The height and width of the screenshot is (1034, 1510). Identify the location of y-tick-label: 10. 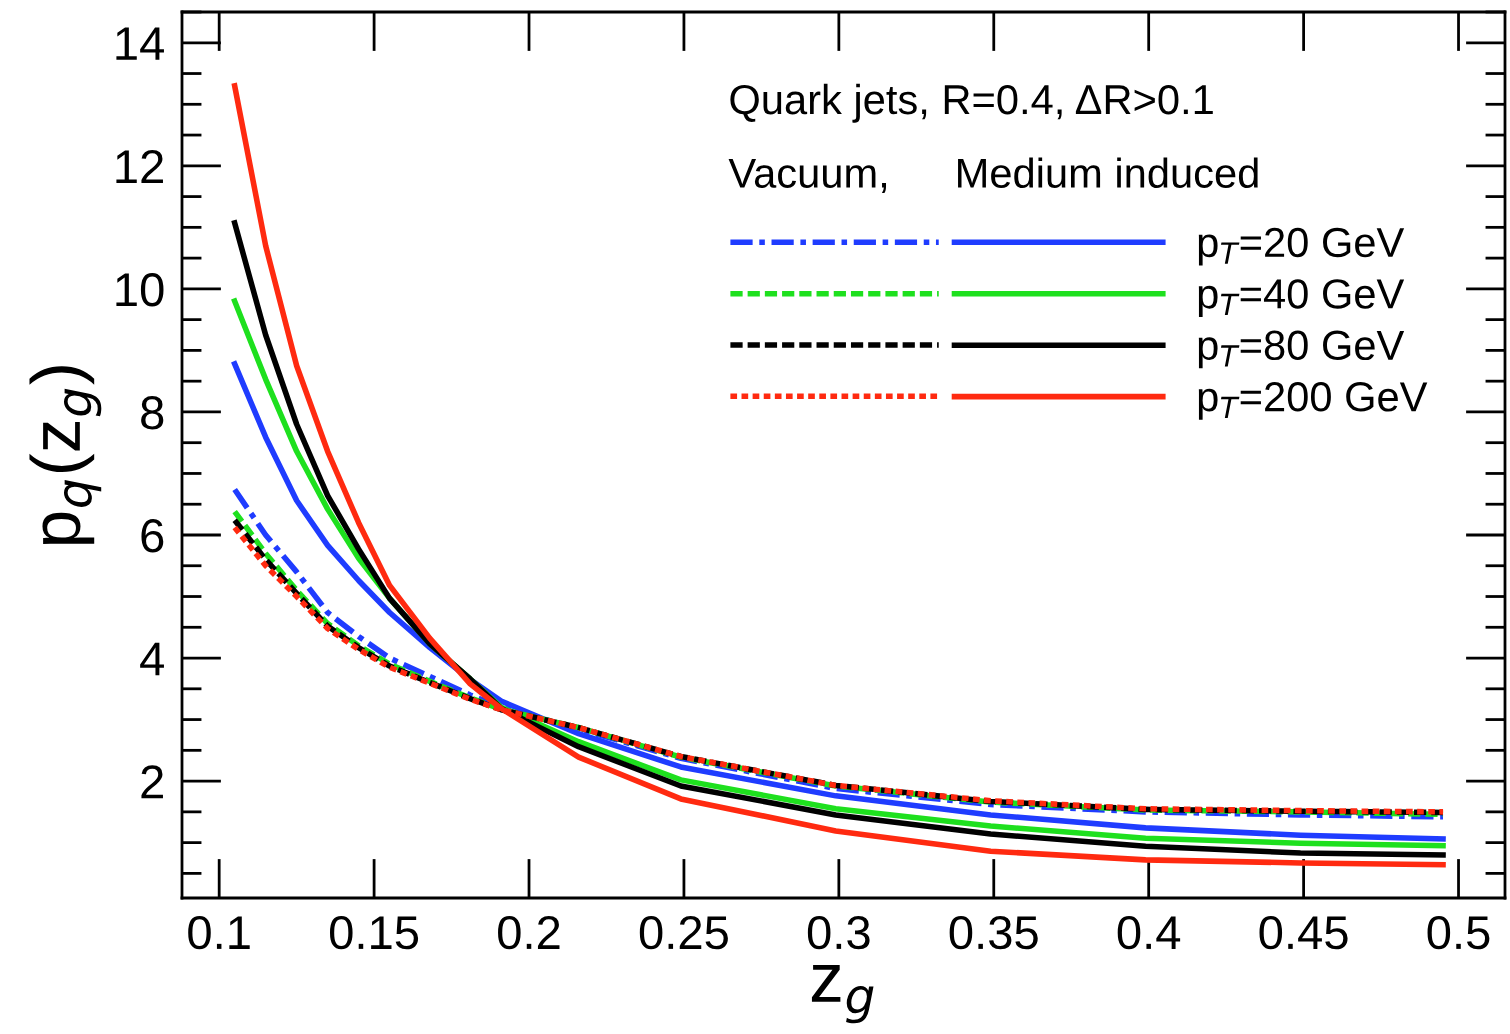
(140, 290).